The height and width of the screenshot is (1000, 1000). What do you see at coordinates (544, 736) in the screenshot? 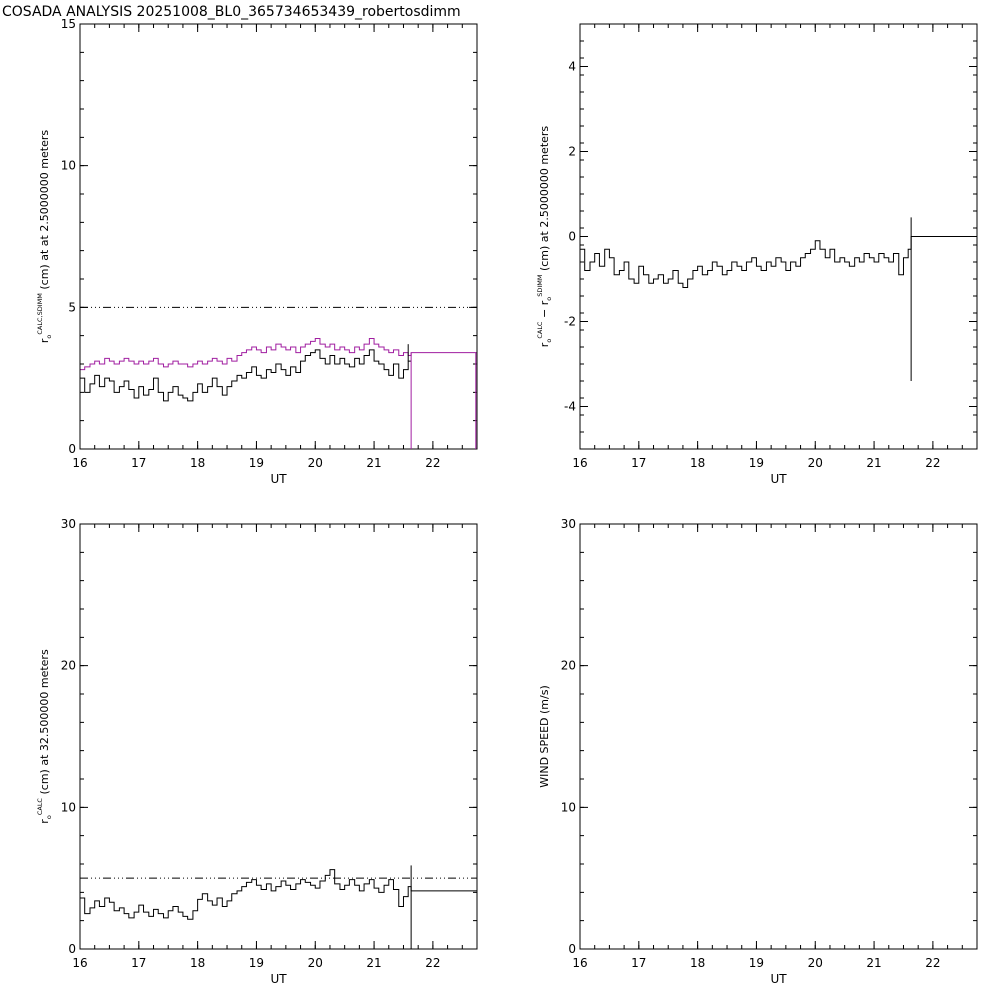
I see `y-axis-label: WIND SPEED (m/s)` at bounding box center [544, 736].